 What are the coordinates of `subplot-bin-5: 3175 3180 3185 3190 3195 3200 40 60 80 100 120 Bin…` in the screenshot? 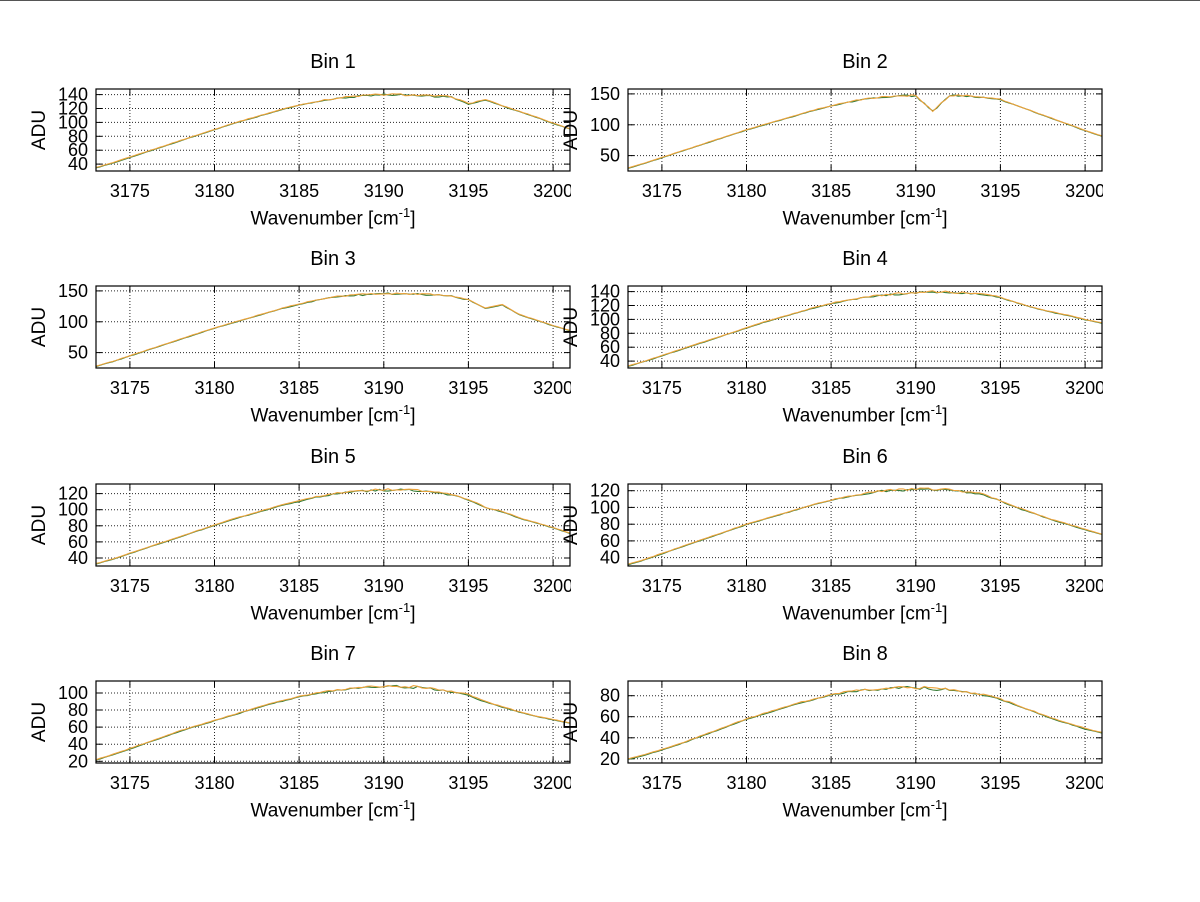 It's located at (298, 526).